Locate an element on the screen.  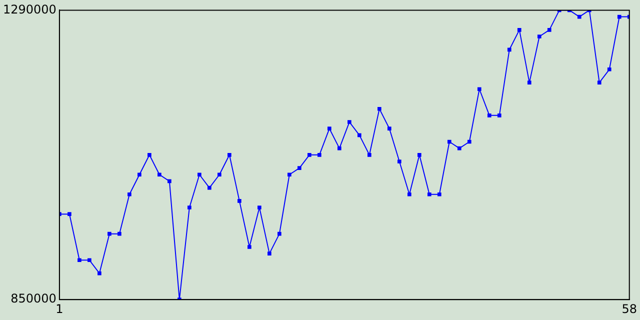
y-tick-label: 1290000 is located at coordinates (29, 9).